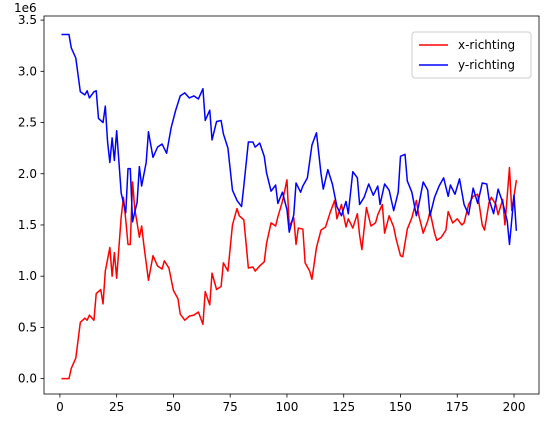 Image resolution: width=547 pixels, height=428 pixels. Describe the element at coordinates (27, 174) in the screenshot. I see `y-tick-label: 2.0` at that location.